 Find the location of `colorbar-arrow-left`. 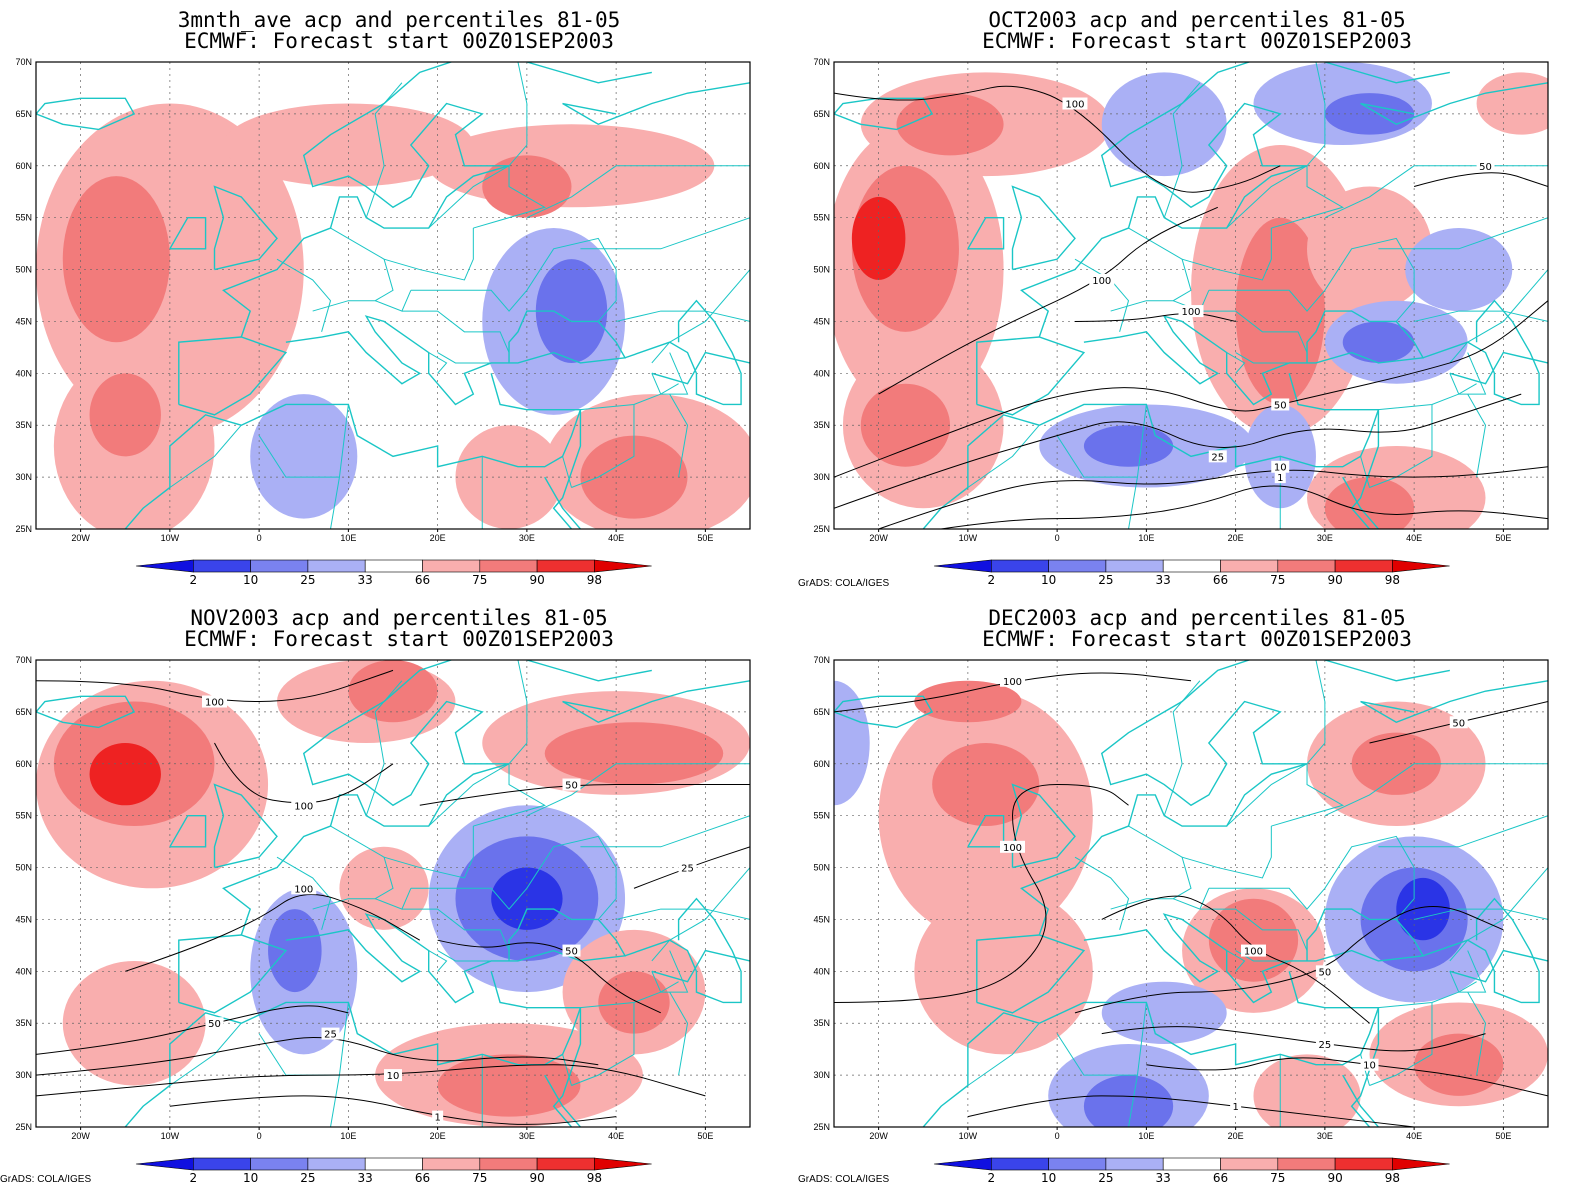

colorbar-arrow-left is located at coordinates (962, 566).